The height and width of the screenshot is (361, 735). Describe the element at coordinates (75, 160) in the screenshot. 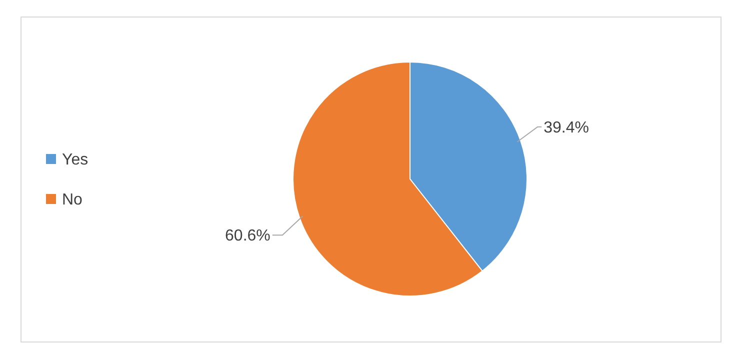

I see `legend-label: Yes` at that location.